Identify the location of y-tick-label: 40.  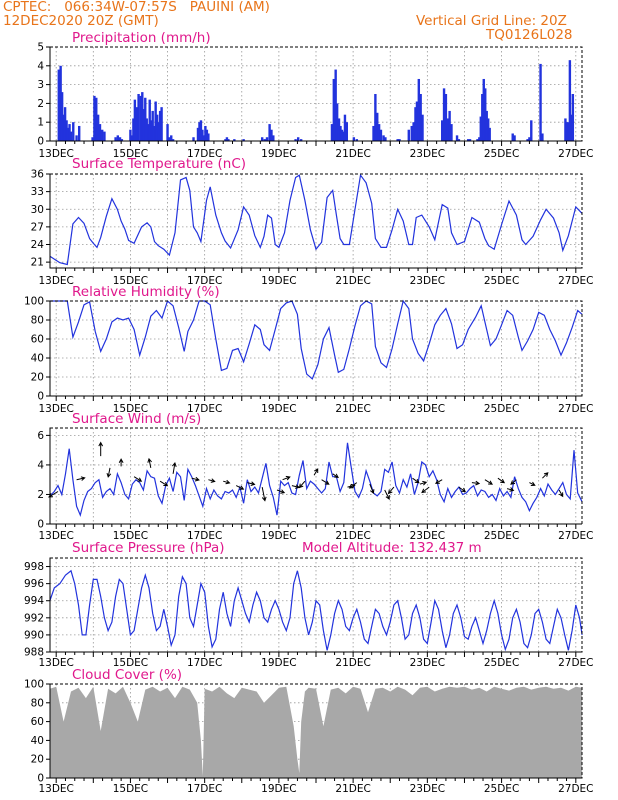
(37, 741).